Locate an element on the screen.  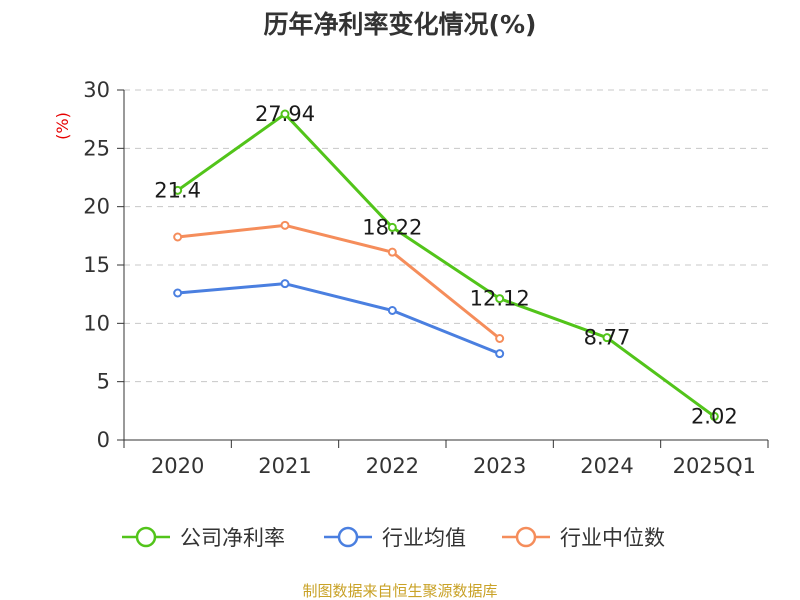
legend-item-2: 行业中位数 is located at coordinates (583, 538).